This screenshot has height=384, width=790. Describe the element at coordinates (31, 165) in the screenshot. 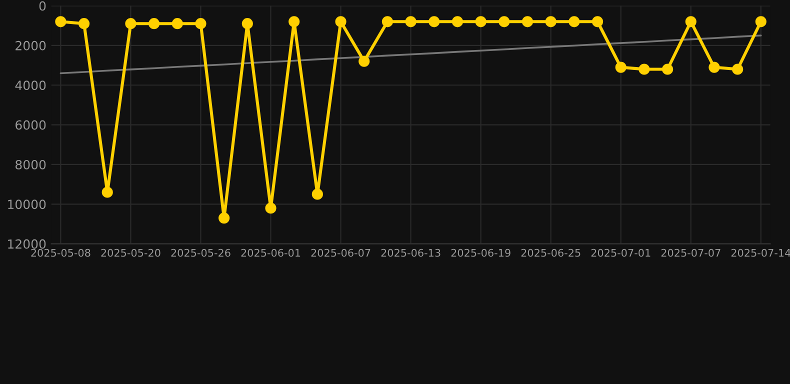

I see `y-tick-label: 8000` at that location.